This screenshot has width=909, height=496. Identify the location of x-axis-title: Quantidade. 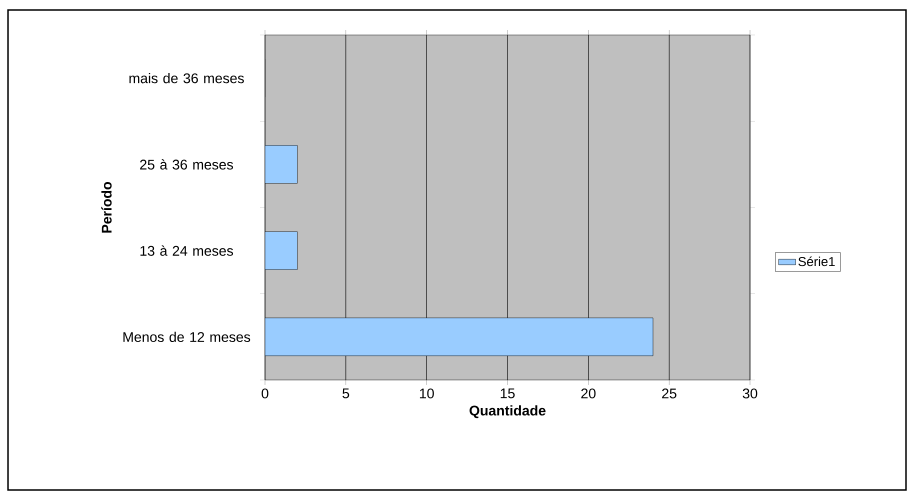
(508, 411).